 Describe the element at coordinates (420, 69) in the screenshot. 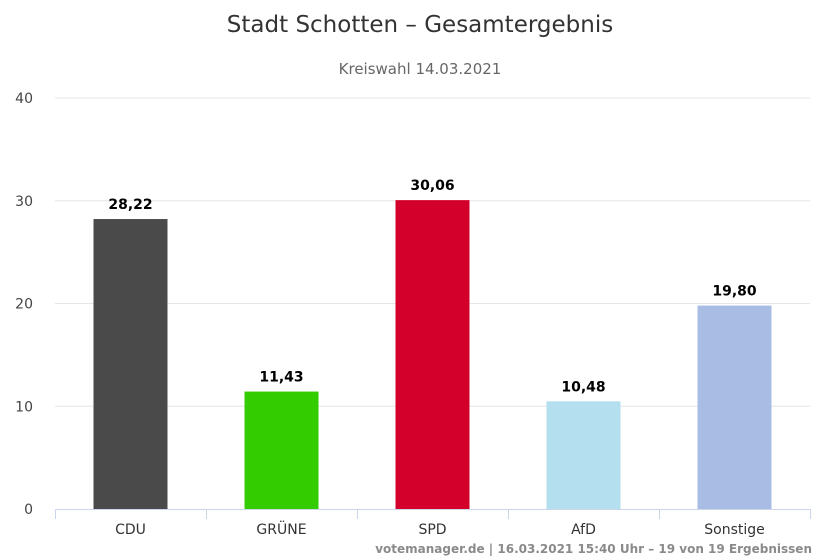

I see `chart-subtitle: Kreiswahl 14.03.2021` at that location.